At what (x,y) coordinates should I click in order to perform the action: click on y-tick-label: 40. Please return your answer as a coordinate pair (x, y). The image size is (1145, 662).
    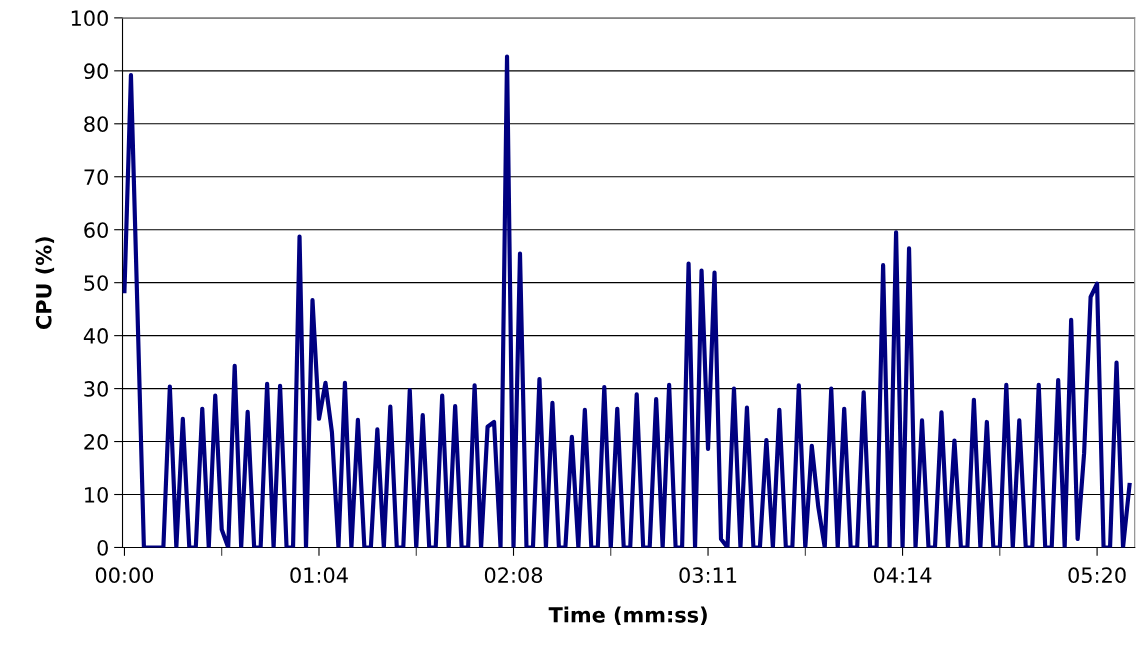
    Looking at the image, I should click on (95, 336).